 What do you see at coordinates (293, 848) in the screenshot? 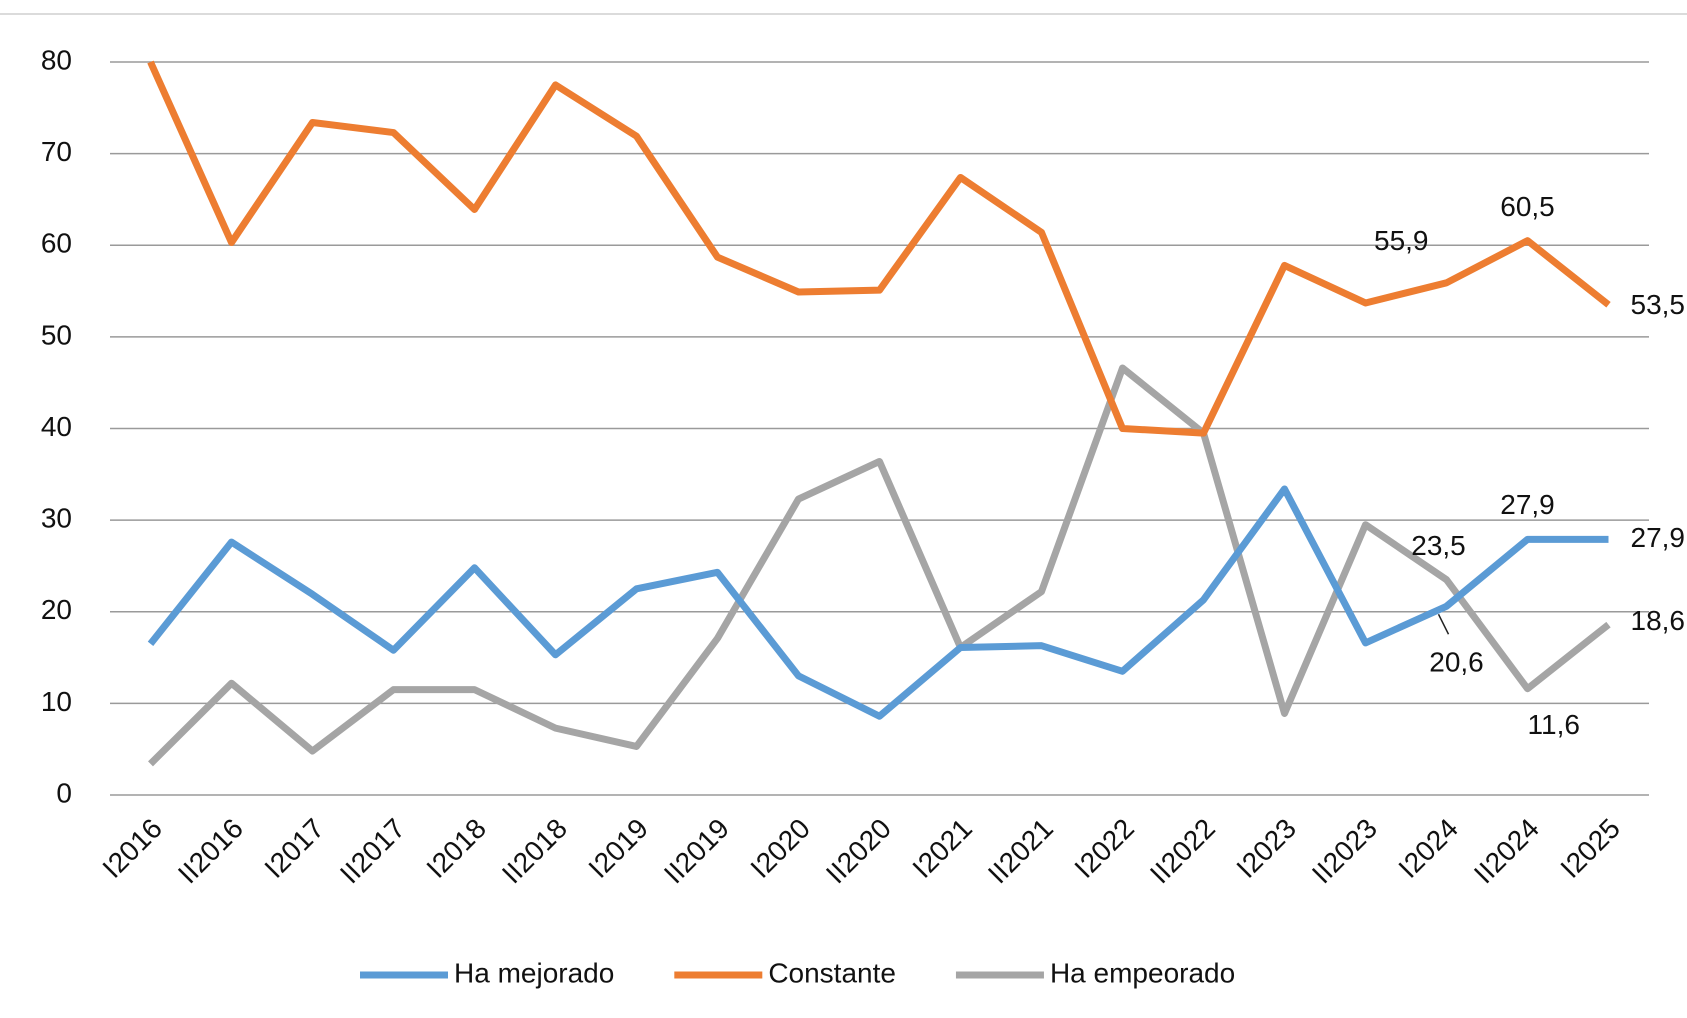
I see `x-tick-label: I2017` at bounding box center [293, 848].